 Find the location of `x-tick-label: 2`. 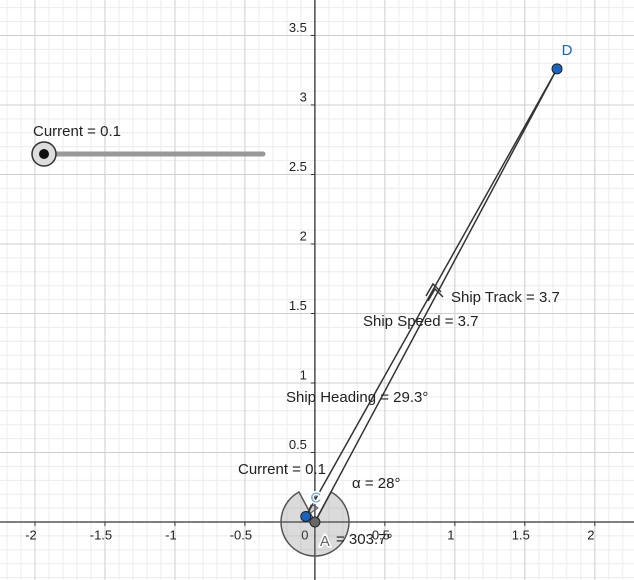

x-tick-label: 2 is located at coordinates (590, 534).